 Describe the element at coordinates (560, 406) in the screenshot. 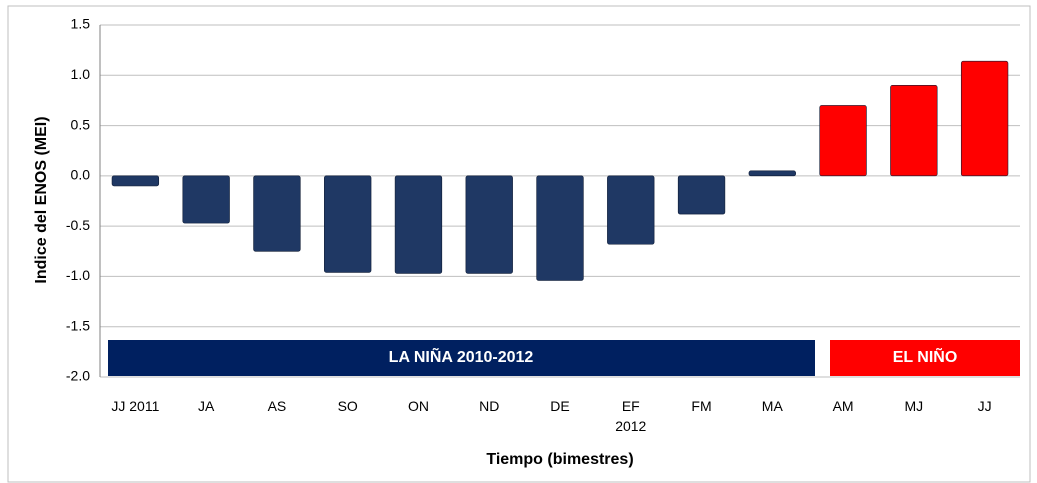

I see `x-tick-label: DE` at that location.